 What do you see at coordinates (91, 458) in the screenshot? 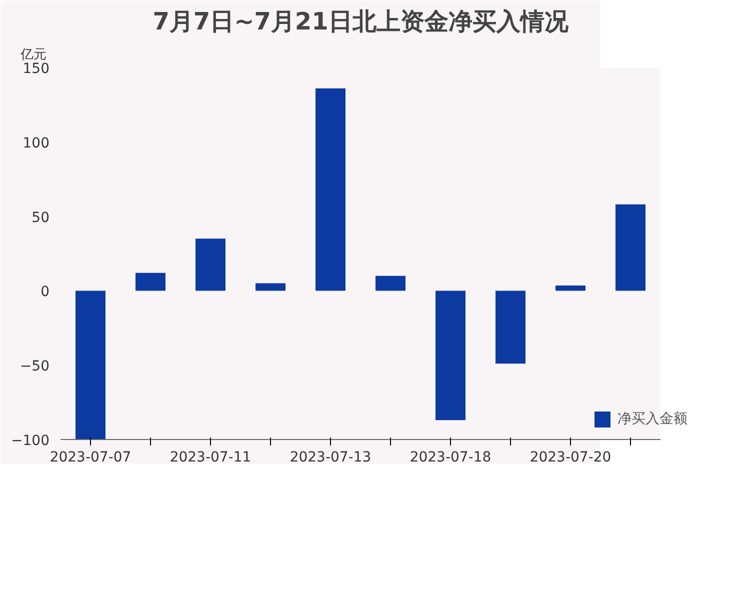
I see `x-tick-label: 2023-07-07` at bounding box center [91, 458].